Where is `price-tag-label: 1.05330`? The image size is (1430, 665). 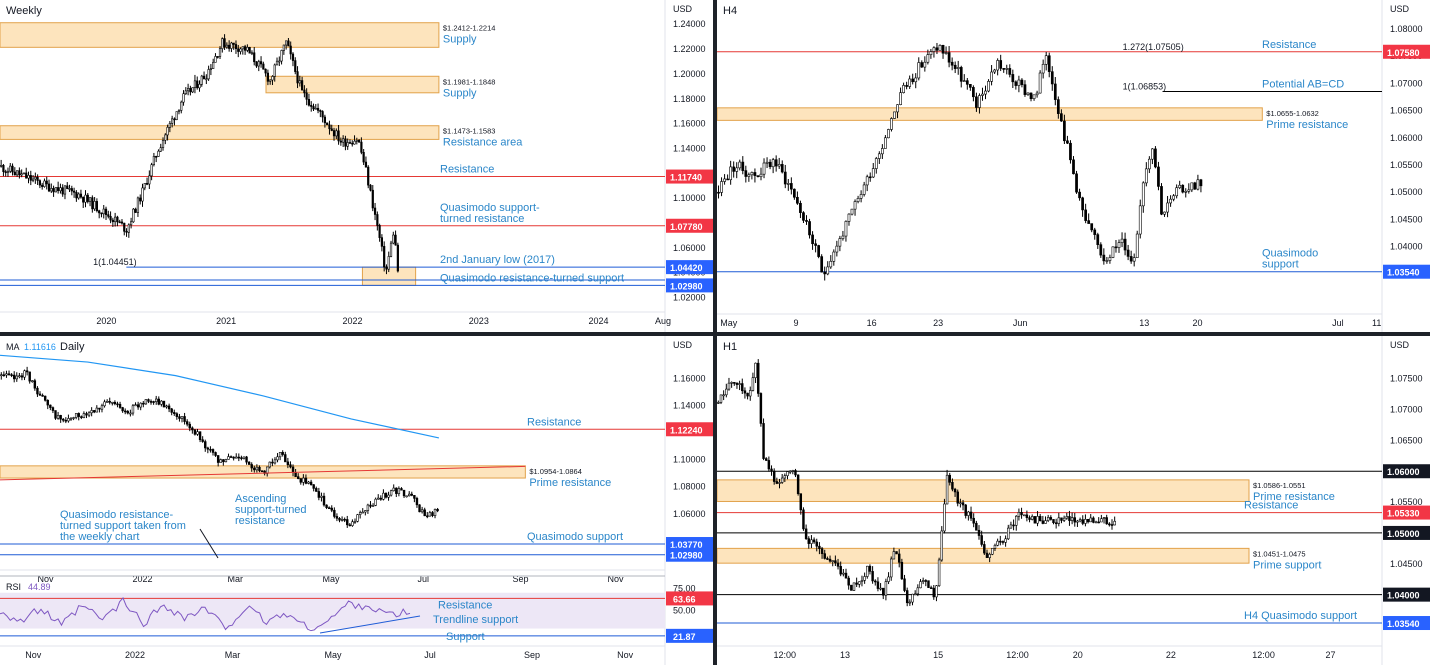 price-tag-label: 1.05330 is located at coordinates (1403, 514).